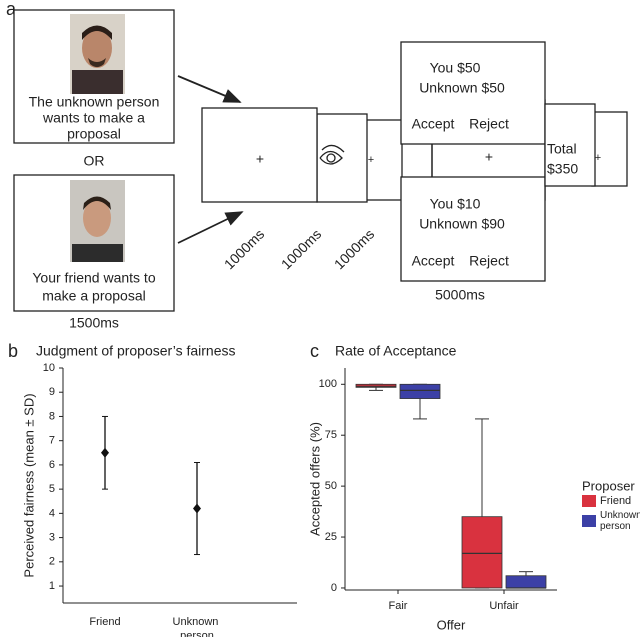 This screenshot has width=640, height=637. I want to click on offer-text: Unknown $90, so click(462, 224).